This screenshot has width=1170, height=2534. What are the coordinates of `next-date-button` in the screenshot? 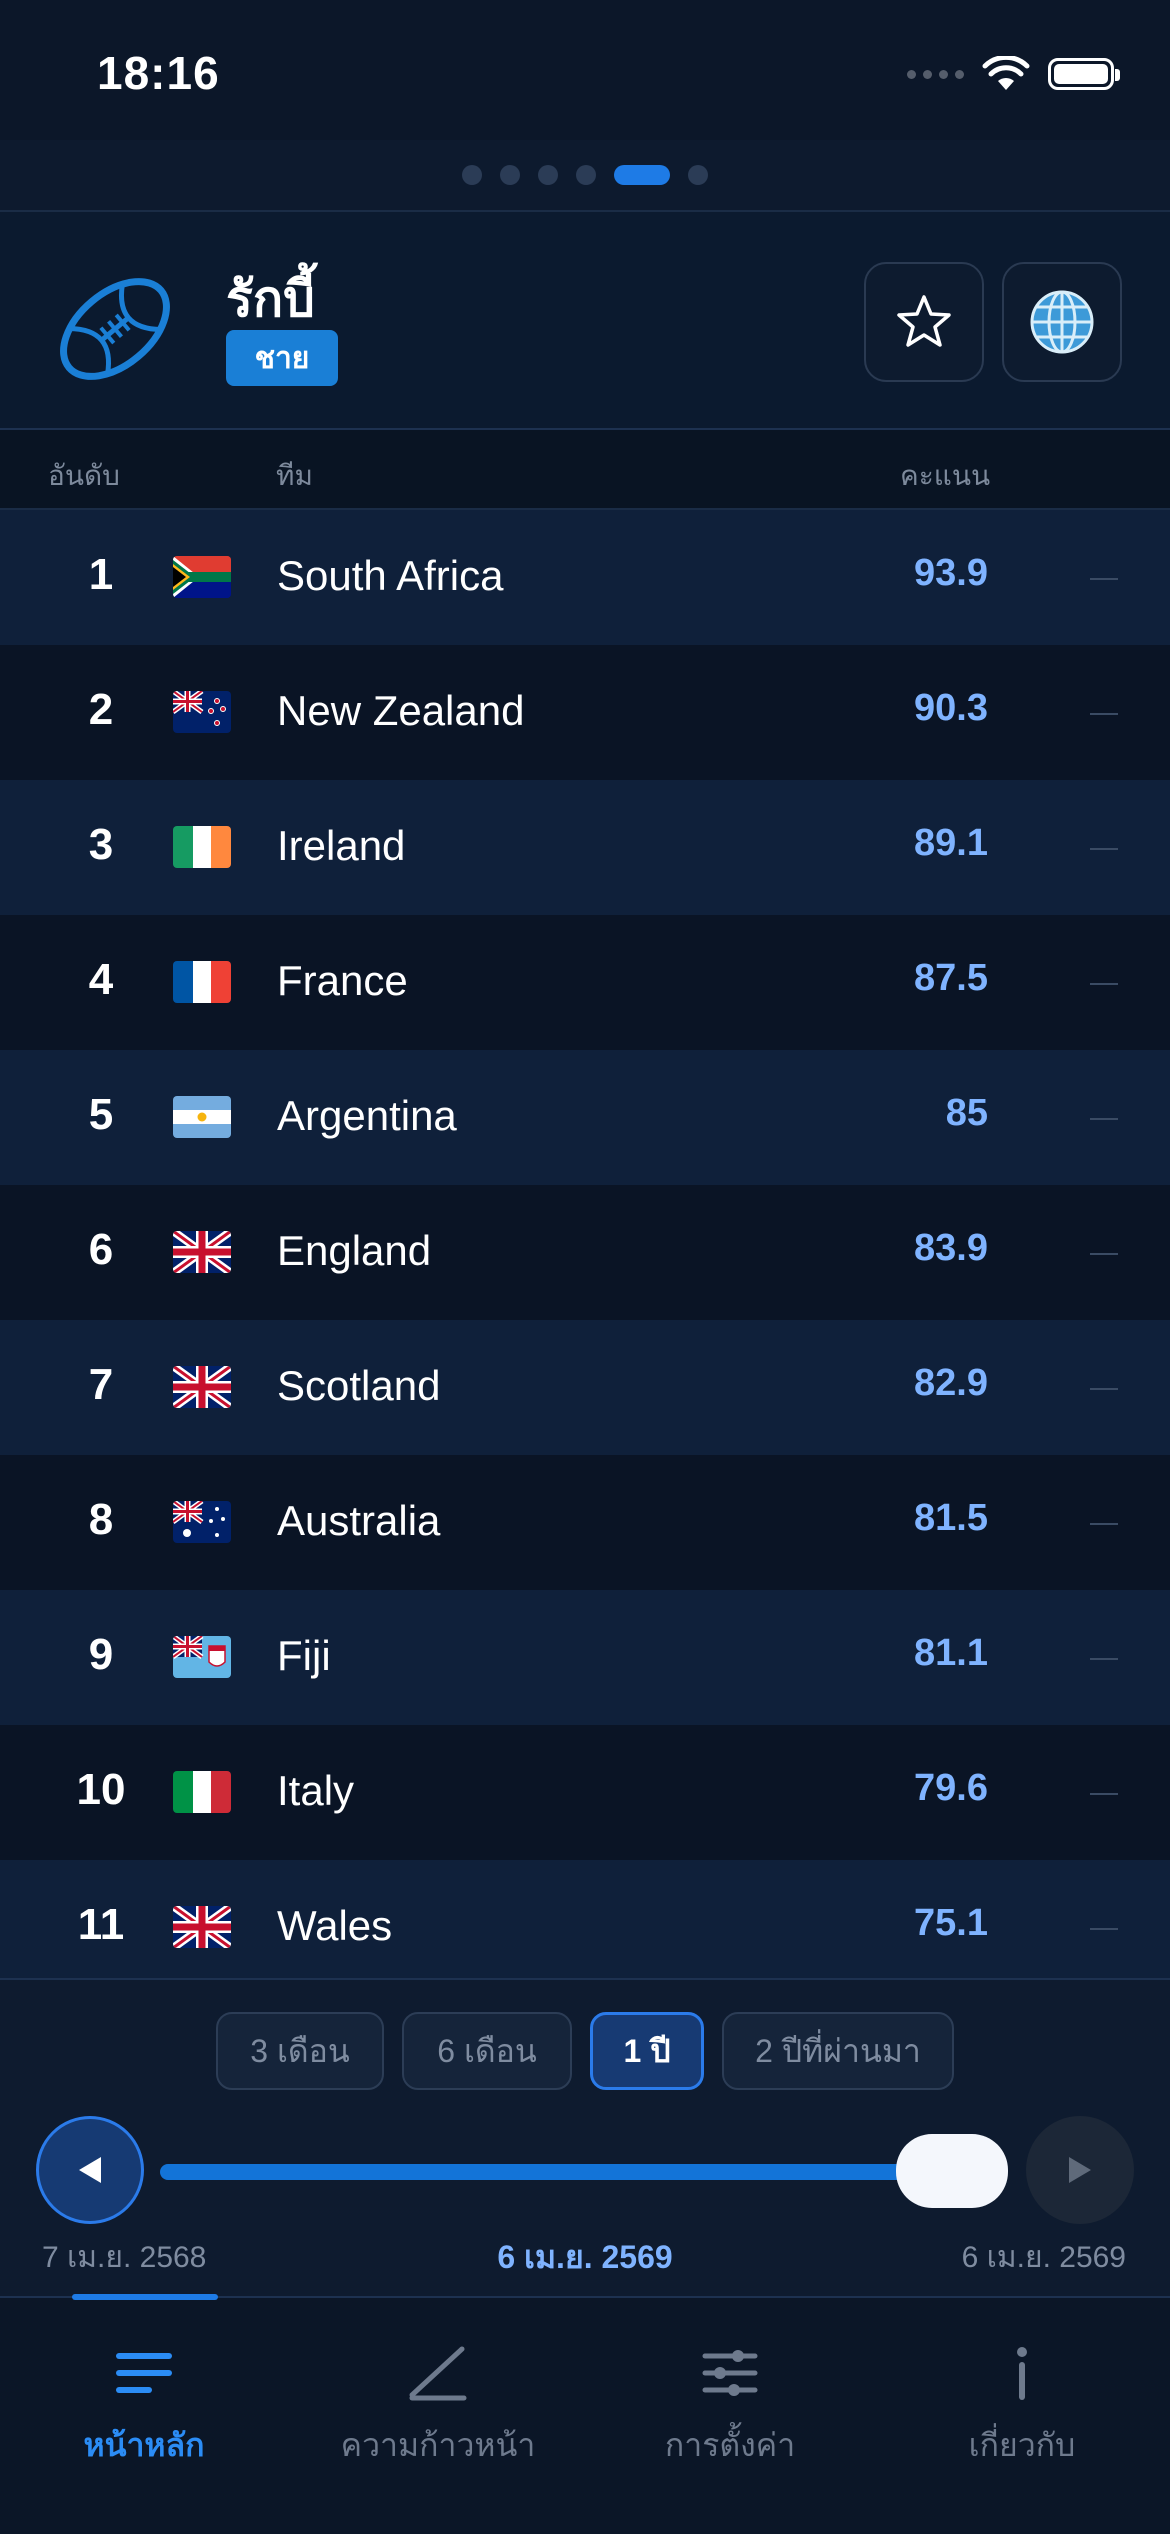 It's located at (1080, 2170).